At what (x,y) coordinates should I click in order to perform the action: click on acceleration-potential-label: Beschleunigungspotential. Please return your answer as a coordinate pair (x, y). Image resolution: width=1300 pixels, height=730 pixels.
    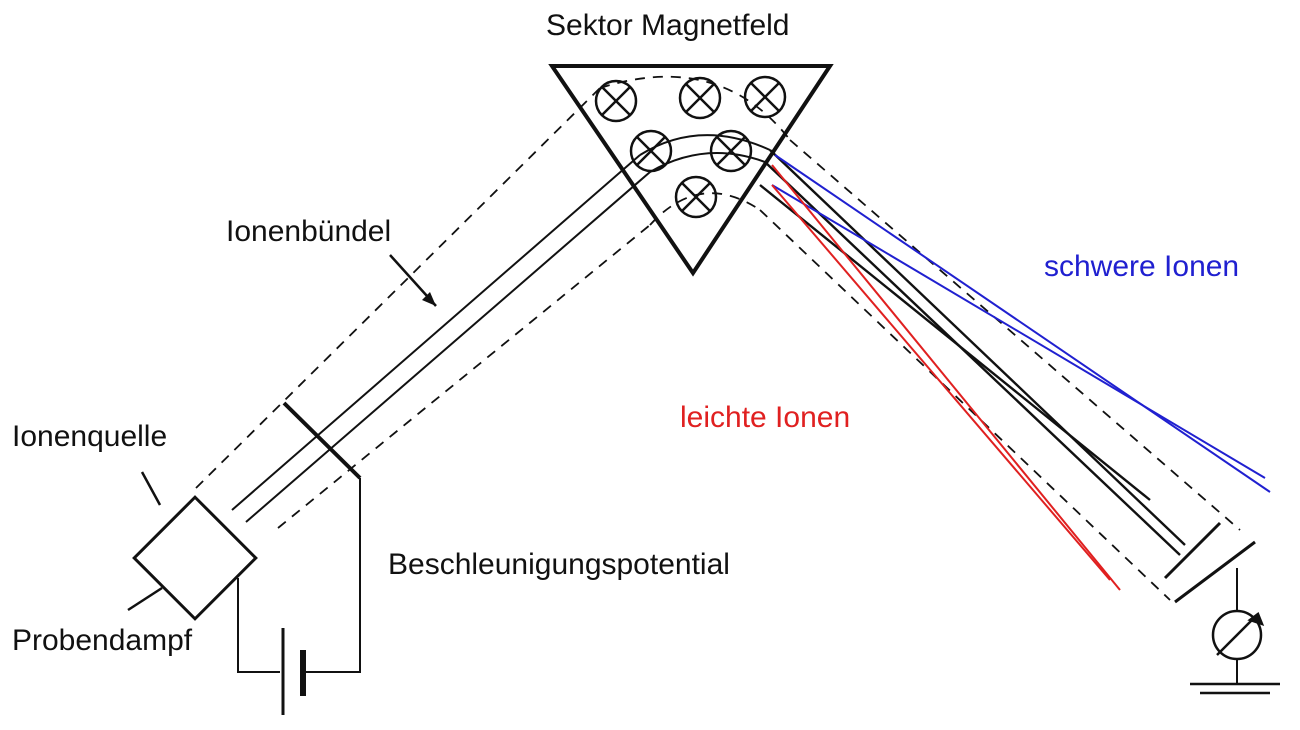
    Looking at the image, I should click on (559, 564).